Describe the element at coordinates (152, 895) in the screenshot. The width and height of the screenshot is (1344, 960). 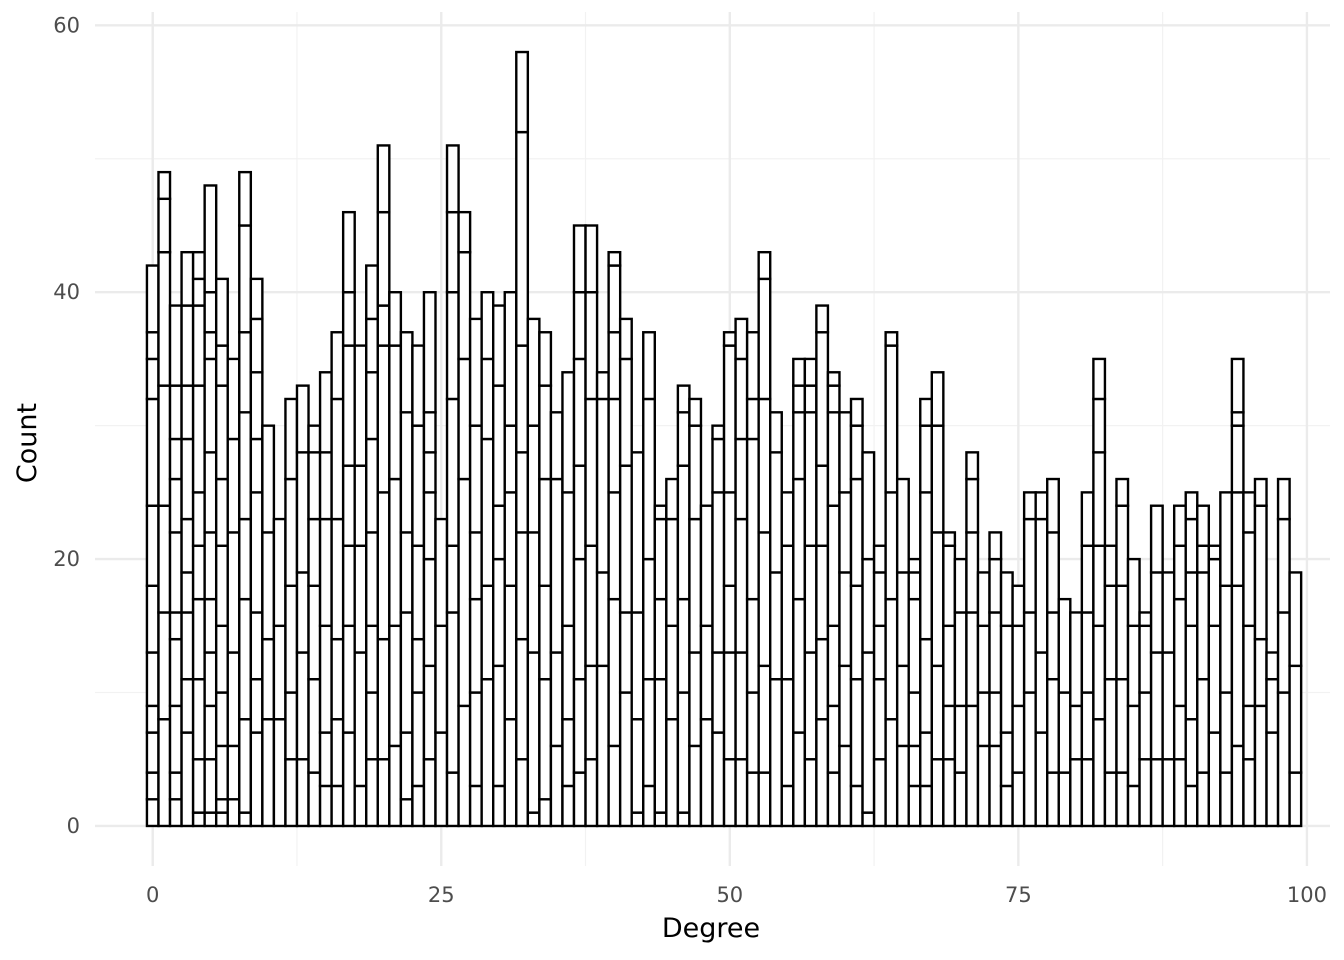
I see `x-tick-label: 0` at that location.